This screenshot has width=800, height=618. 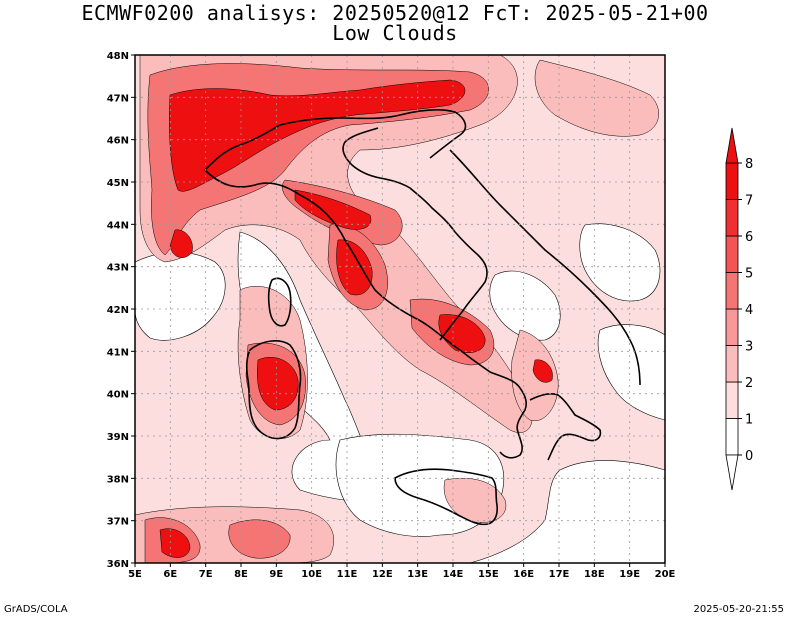 I want to click on lat-tick-label: 45N, so click(x=118, y=183).